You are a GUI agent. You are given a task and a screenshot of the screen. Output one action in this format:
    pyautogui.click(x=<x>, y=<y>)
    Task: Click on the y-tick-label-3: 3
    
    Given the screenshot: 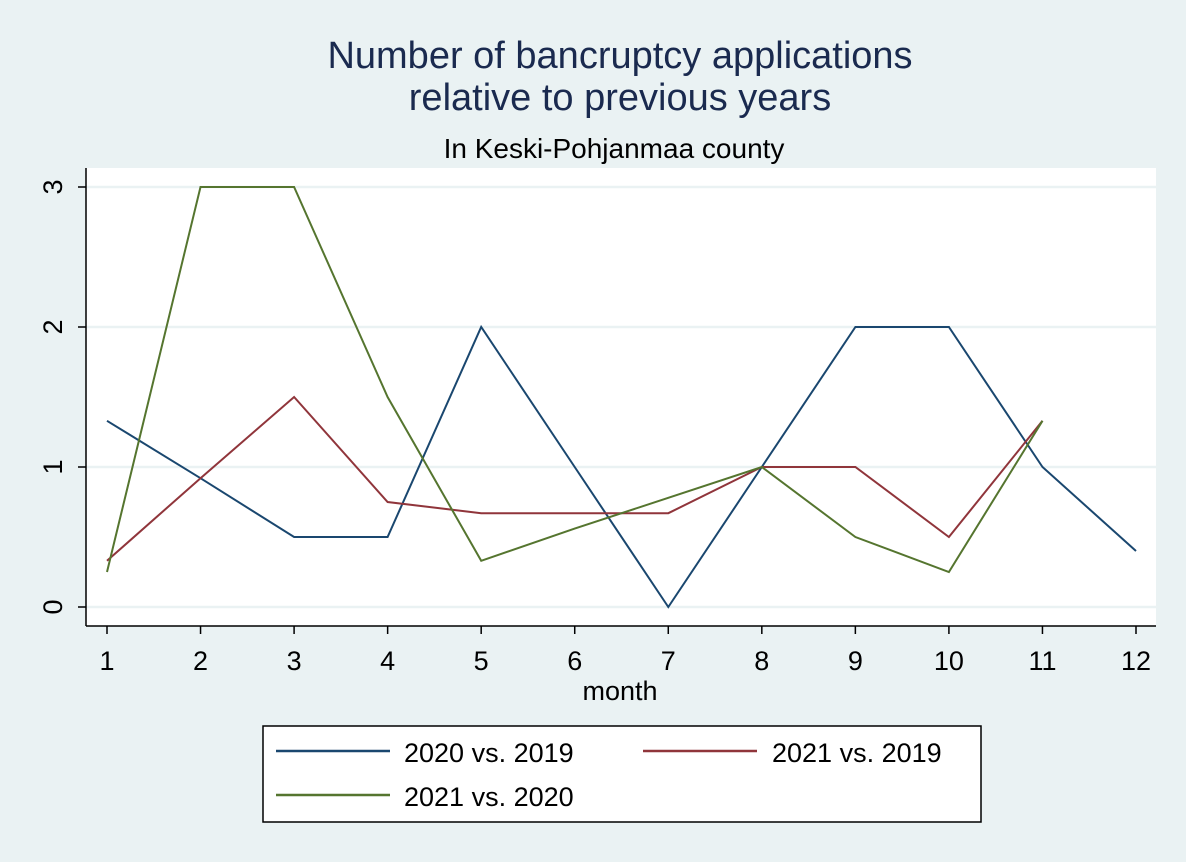 What is the action you would take?
    pyautogui.click(x=53, y=186)
    